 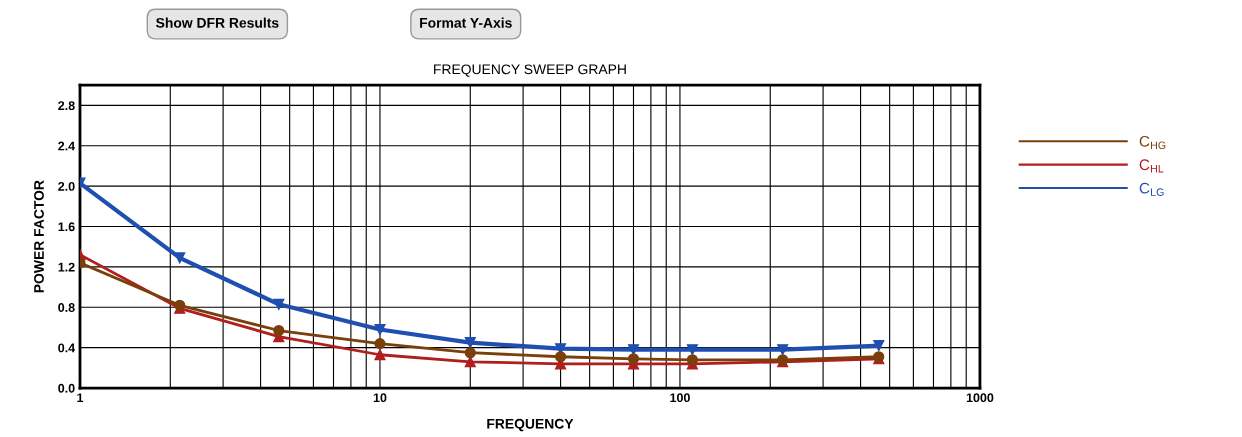 I want to click on text: C$_{HG}$, so click(x=1152, y=142).